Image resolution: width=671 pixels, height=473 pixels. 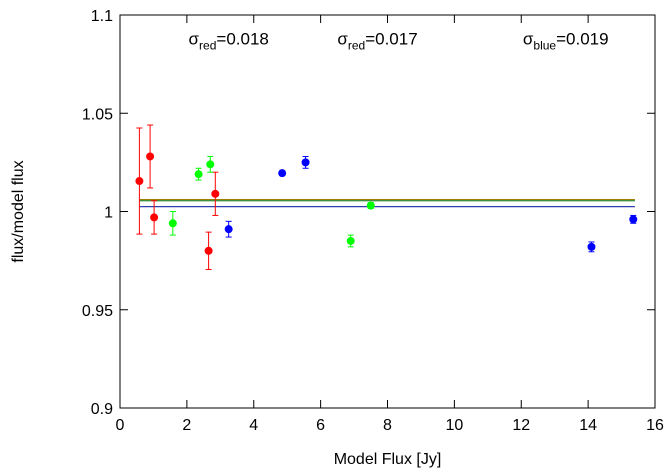 What do you see at coordinates (388, 459) in the screenshot?
I see `x-axis-label: Model Flux [Jy]` at bounding box center [388, 459].